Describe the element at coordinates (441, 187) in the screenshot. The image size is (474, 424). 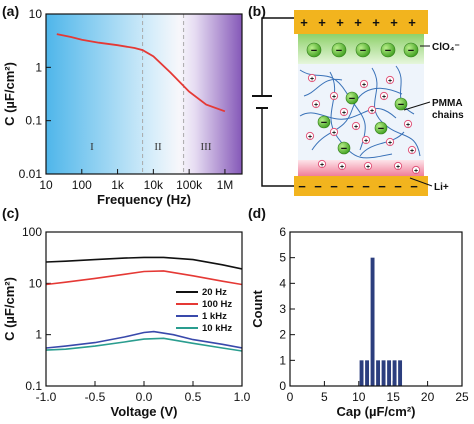
I see `cation-label: Li+` at that location.